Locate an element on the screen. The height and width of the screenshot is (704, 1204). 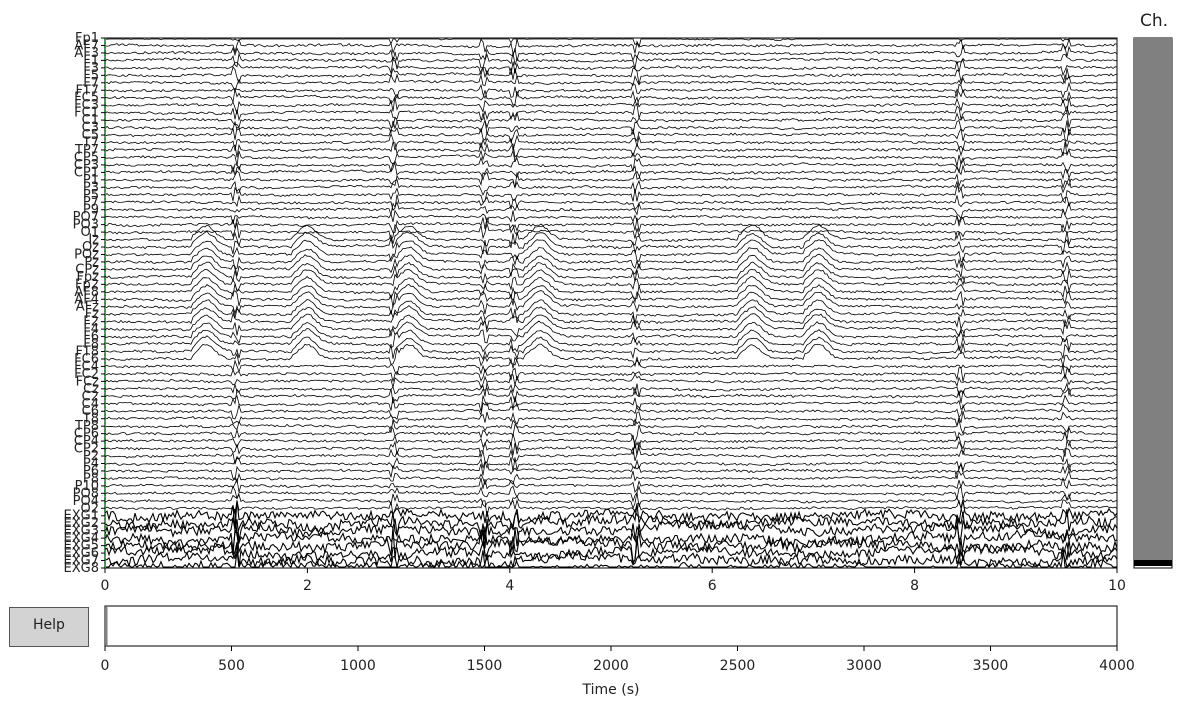
channel-label: Oz is located at coordinates (90, 247).